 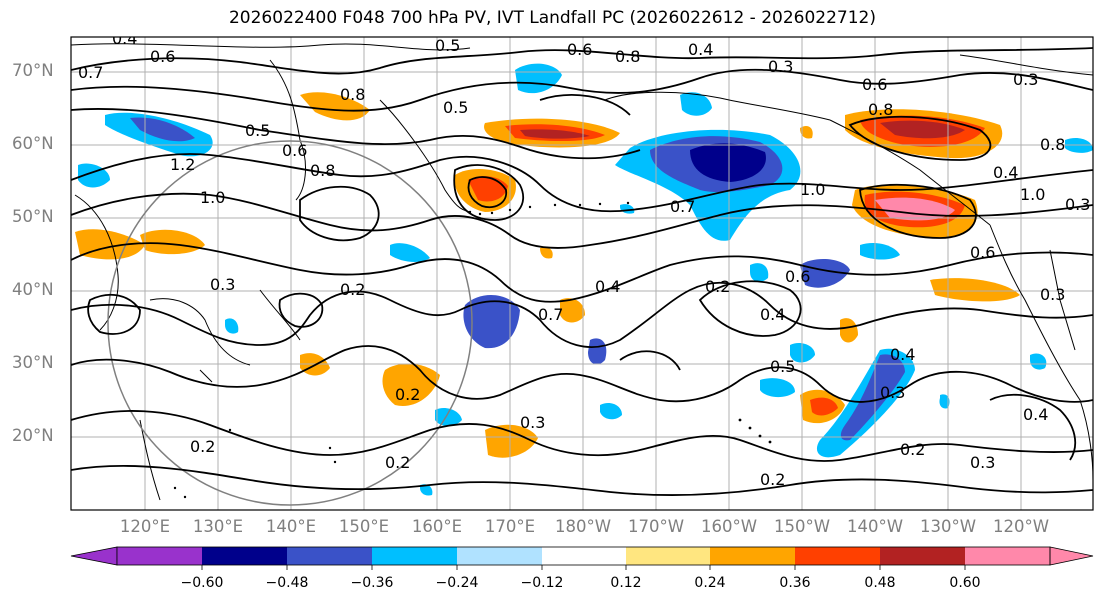 What do you see at coordinates (182, 164) in the screenshot?
I see `contour-label: 1.2` at bounding box center [182, 164].